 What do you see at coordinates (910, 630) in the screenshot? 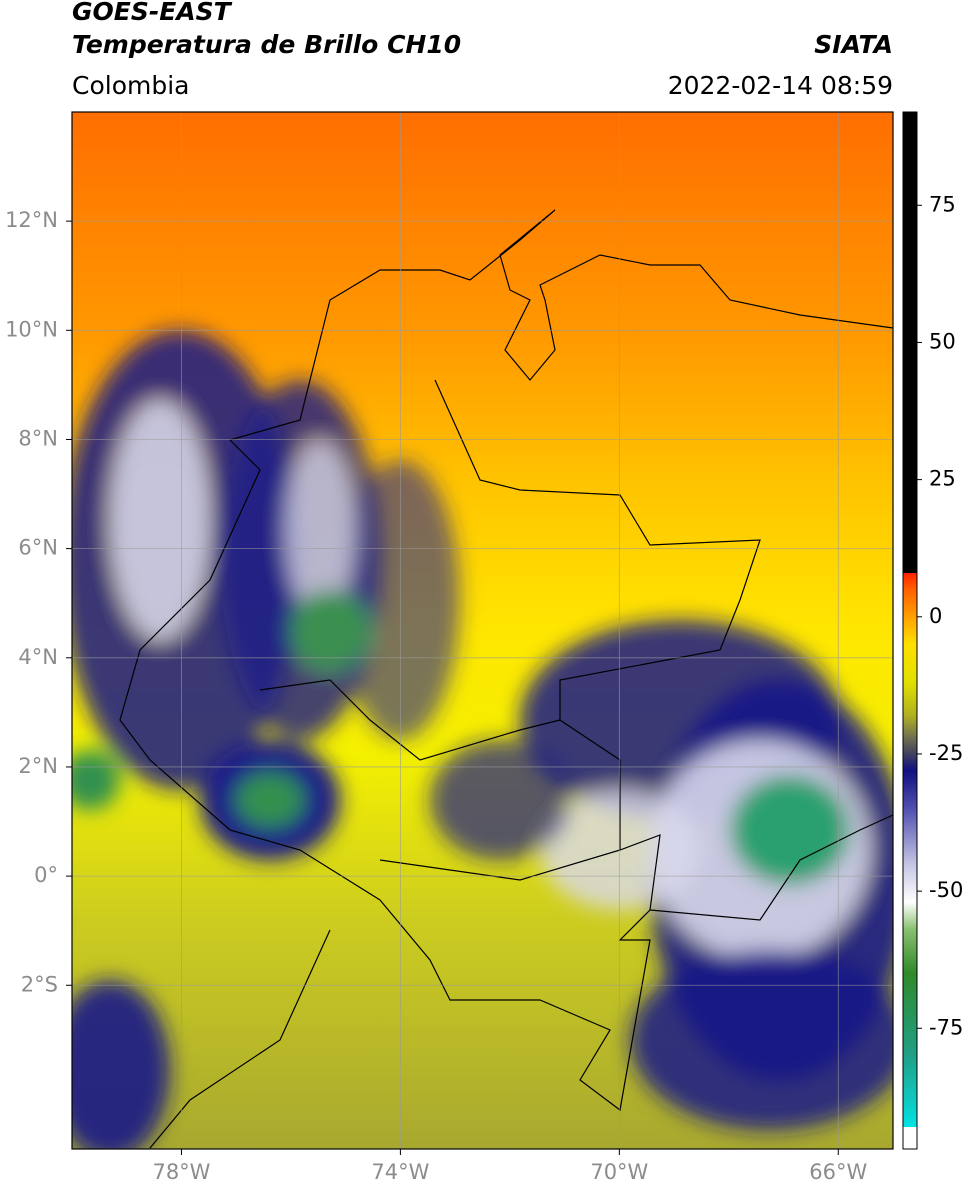
I see `colorbar` at bounding box center [910, 630].